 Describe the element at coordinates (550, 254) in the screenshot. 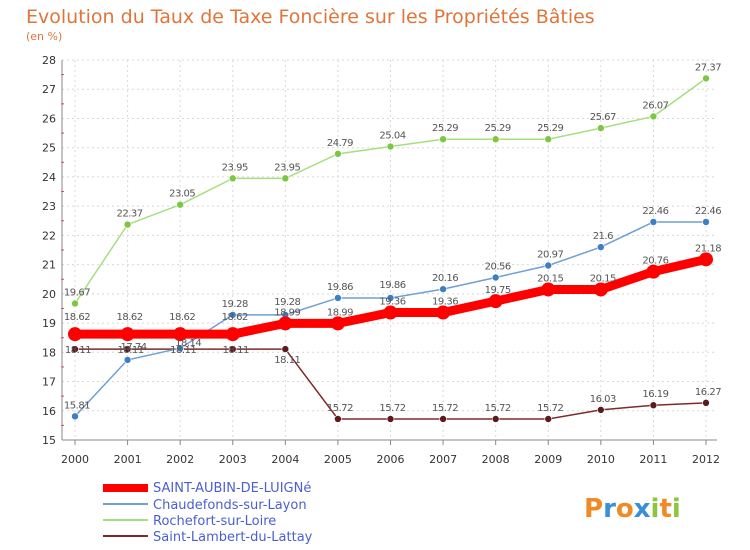

I see `data-label: 20.97` at that location.